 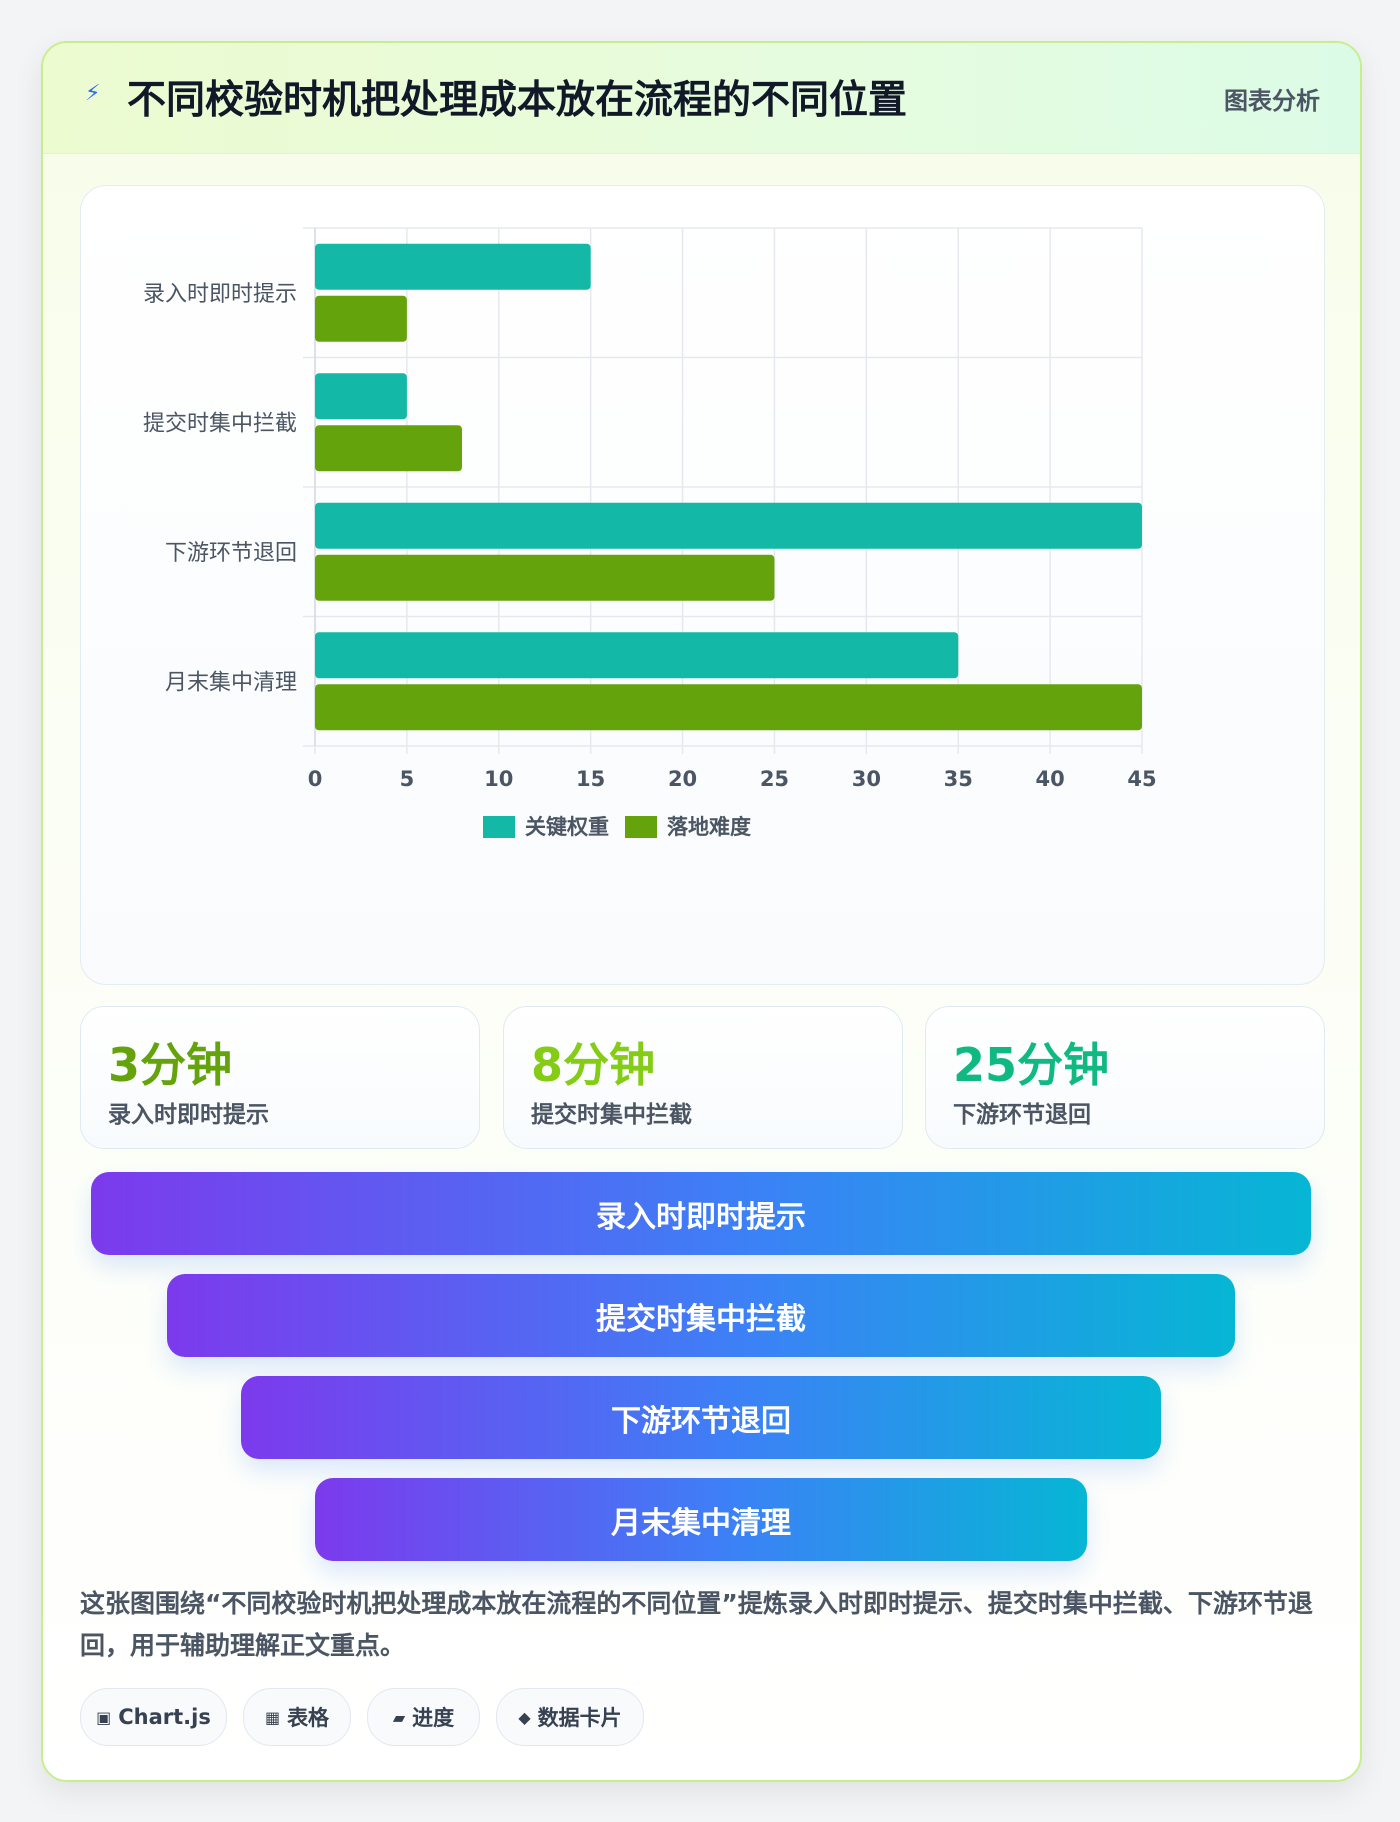 I want to click on stat-card-1: 3分钟 录入时即时提示, so click(x=280, y=1077).